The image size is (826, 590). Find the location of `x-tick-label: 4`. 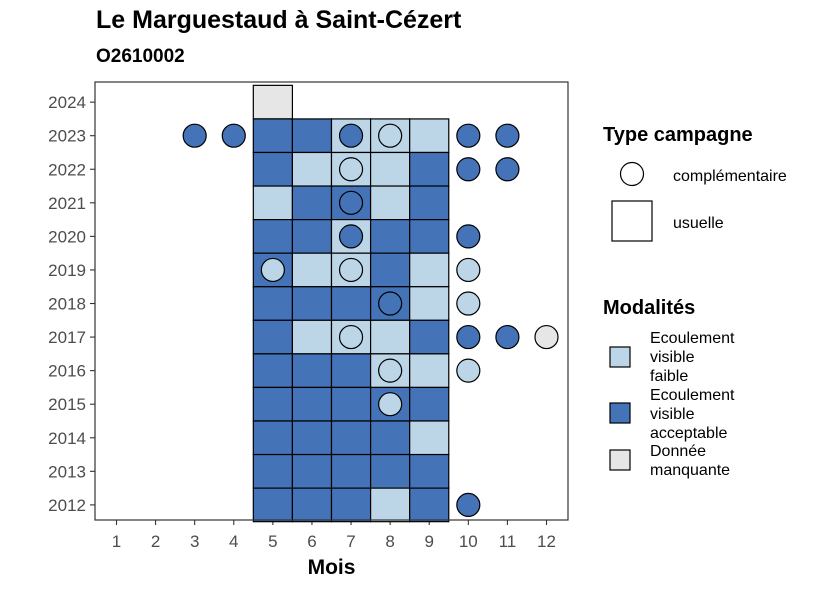

x-tick-label: 4 is located at coordinates (233, 541).